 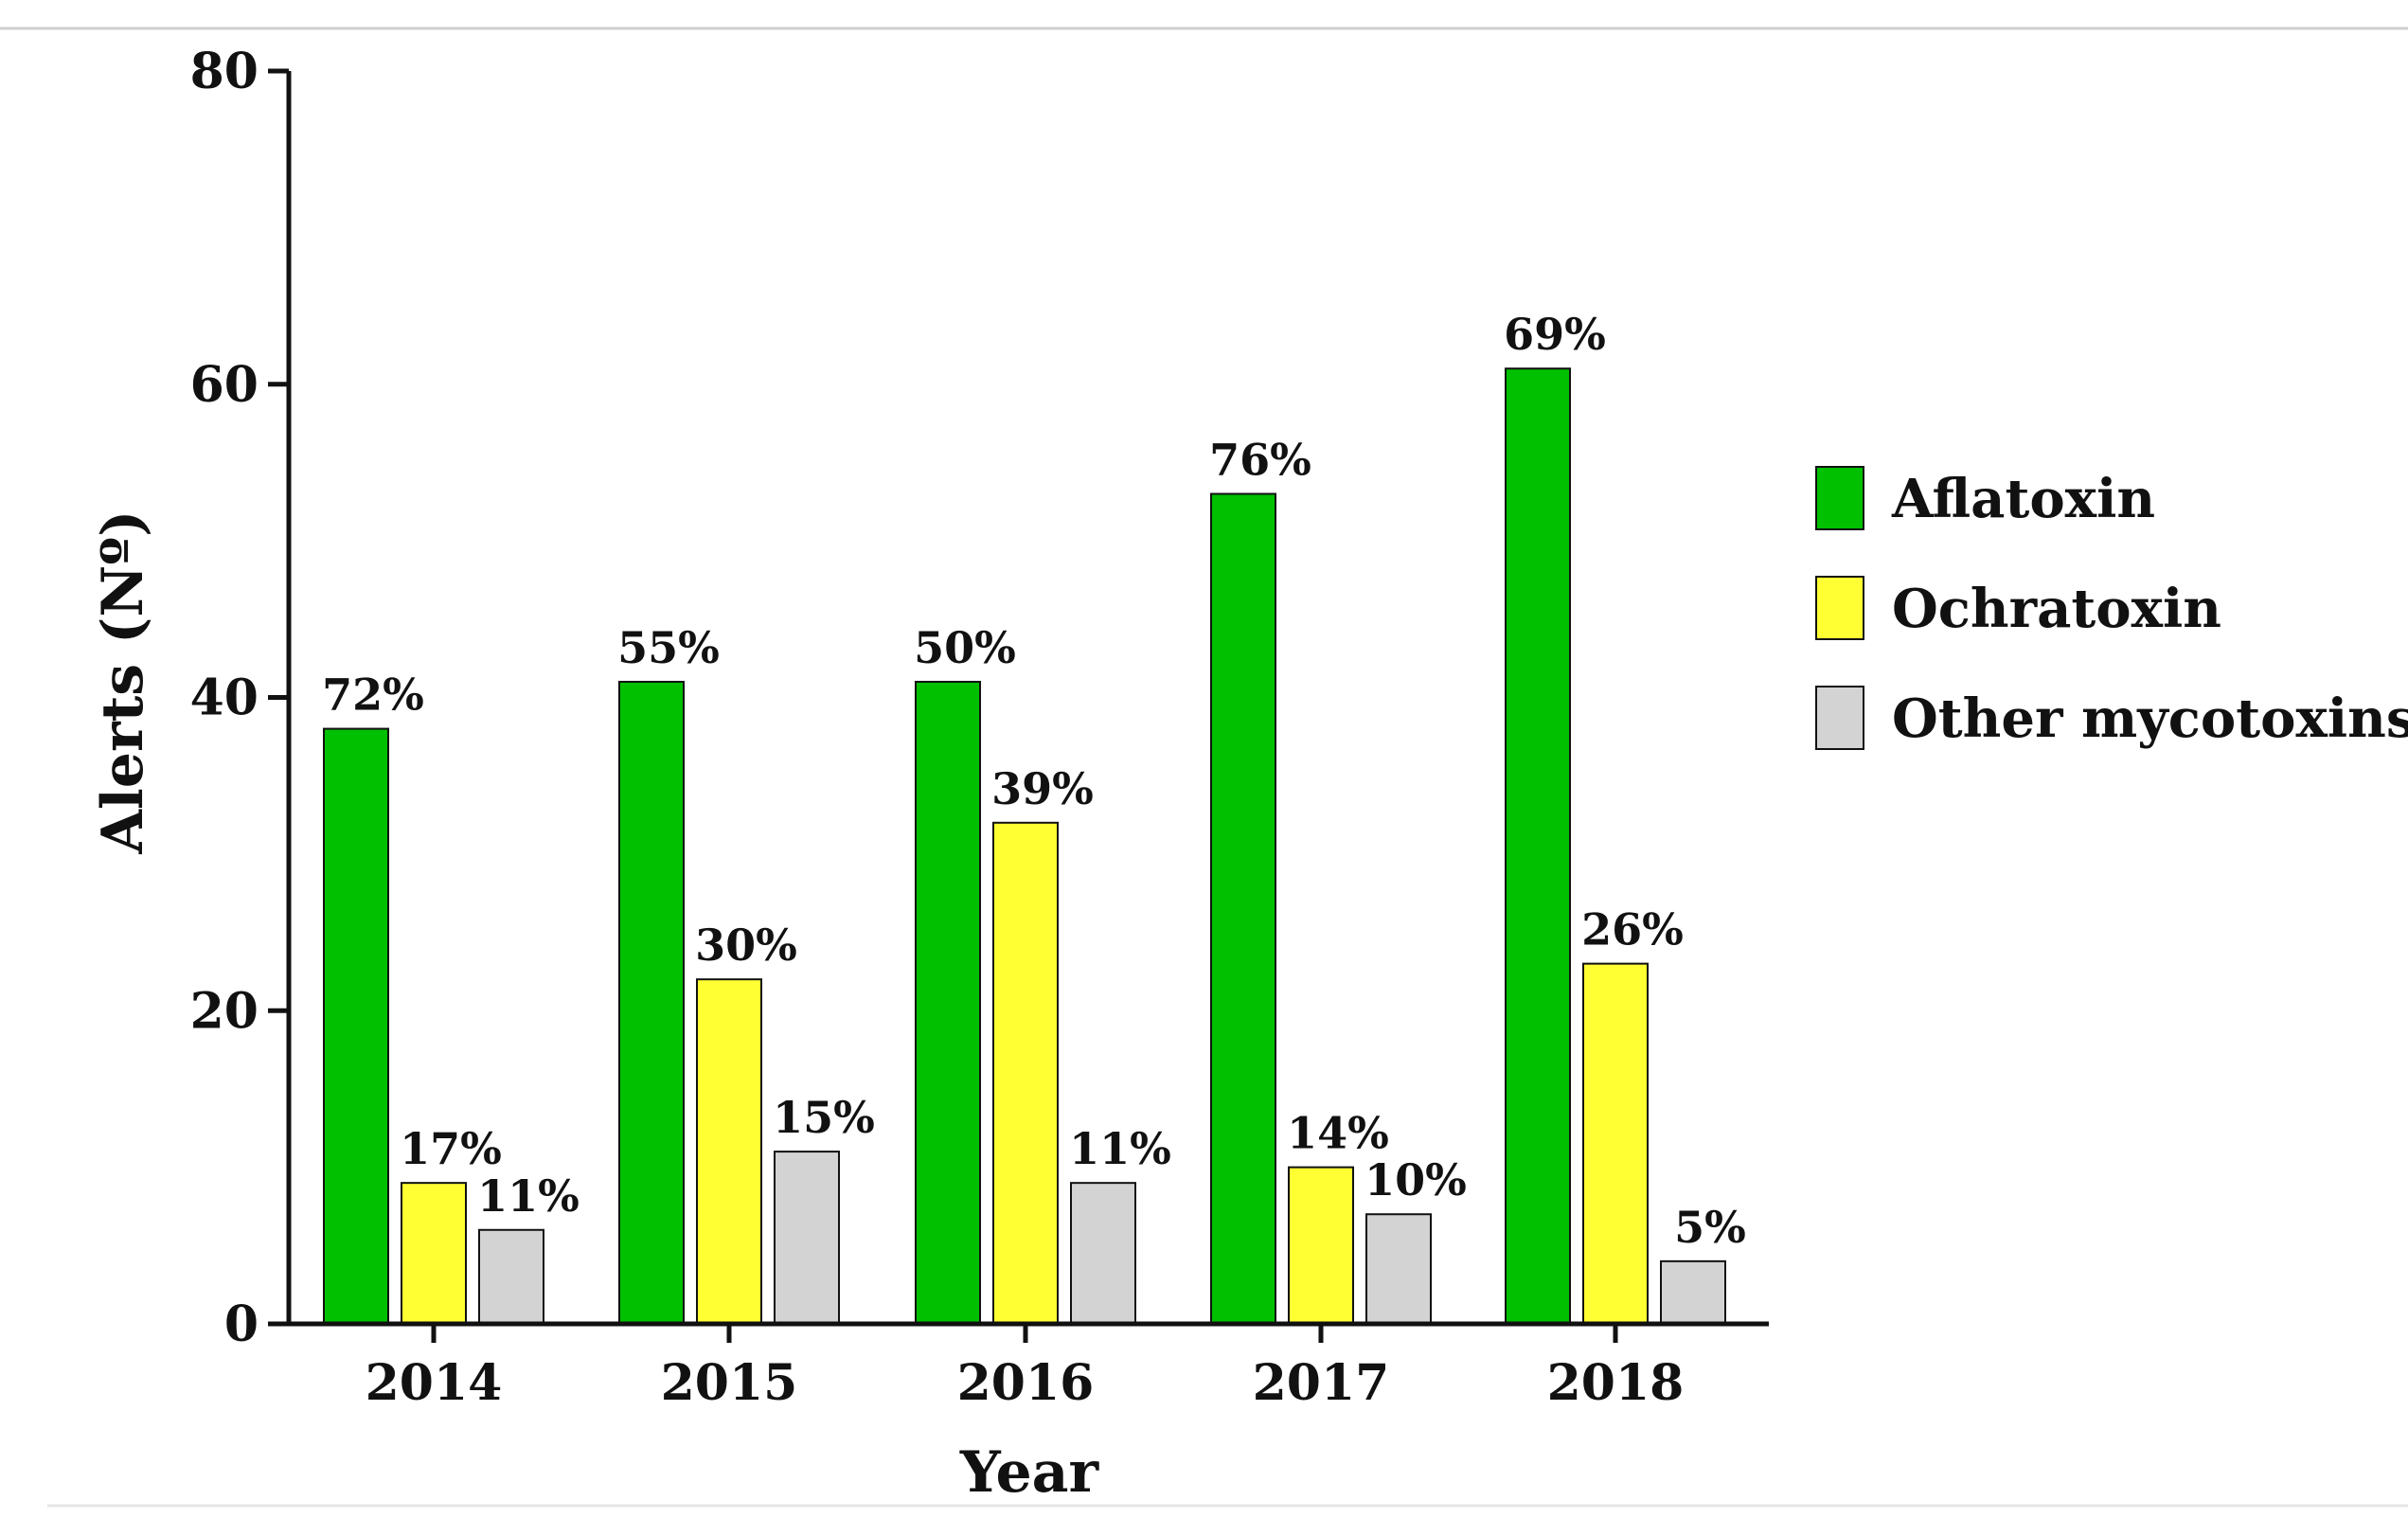 I want to click on data-label-aflatoxin-2016: 50%, so click(x=965, y=647).